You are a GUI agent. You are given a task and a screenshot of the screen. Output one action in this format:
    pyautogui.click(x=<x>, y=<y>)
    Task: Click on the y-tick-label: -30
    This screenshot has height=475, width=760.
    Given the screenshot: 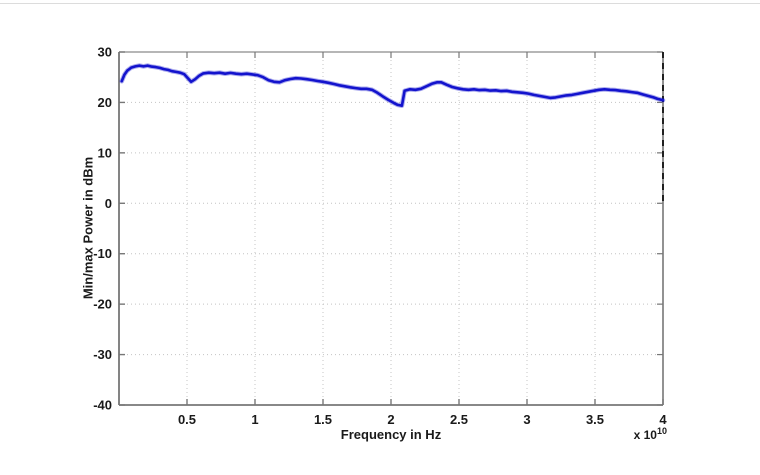 What is the action you would take?
    pyautogui.click(x=102, y=354)
    